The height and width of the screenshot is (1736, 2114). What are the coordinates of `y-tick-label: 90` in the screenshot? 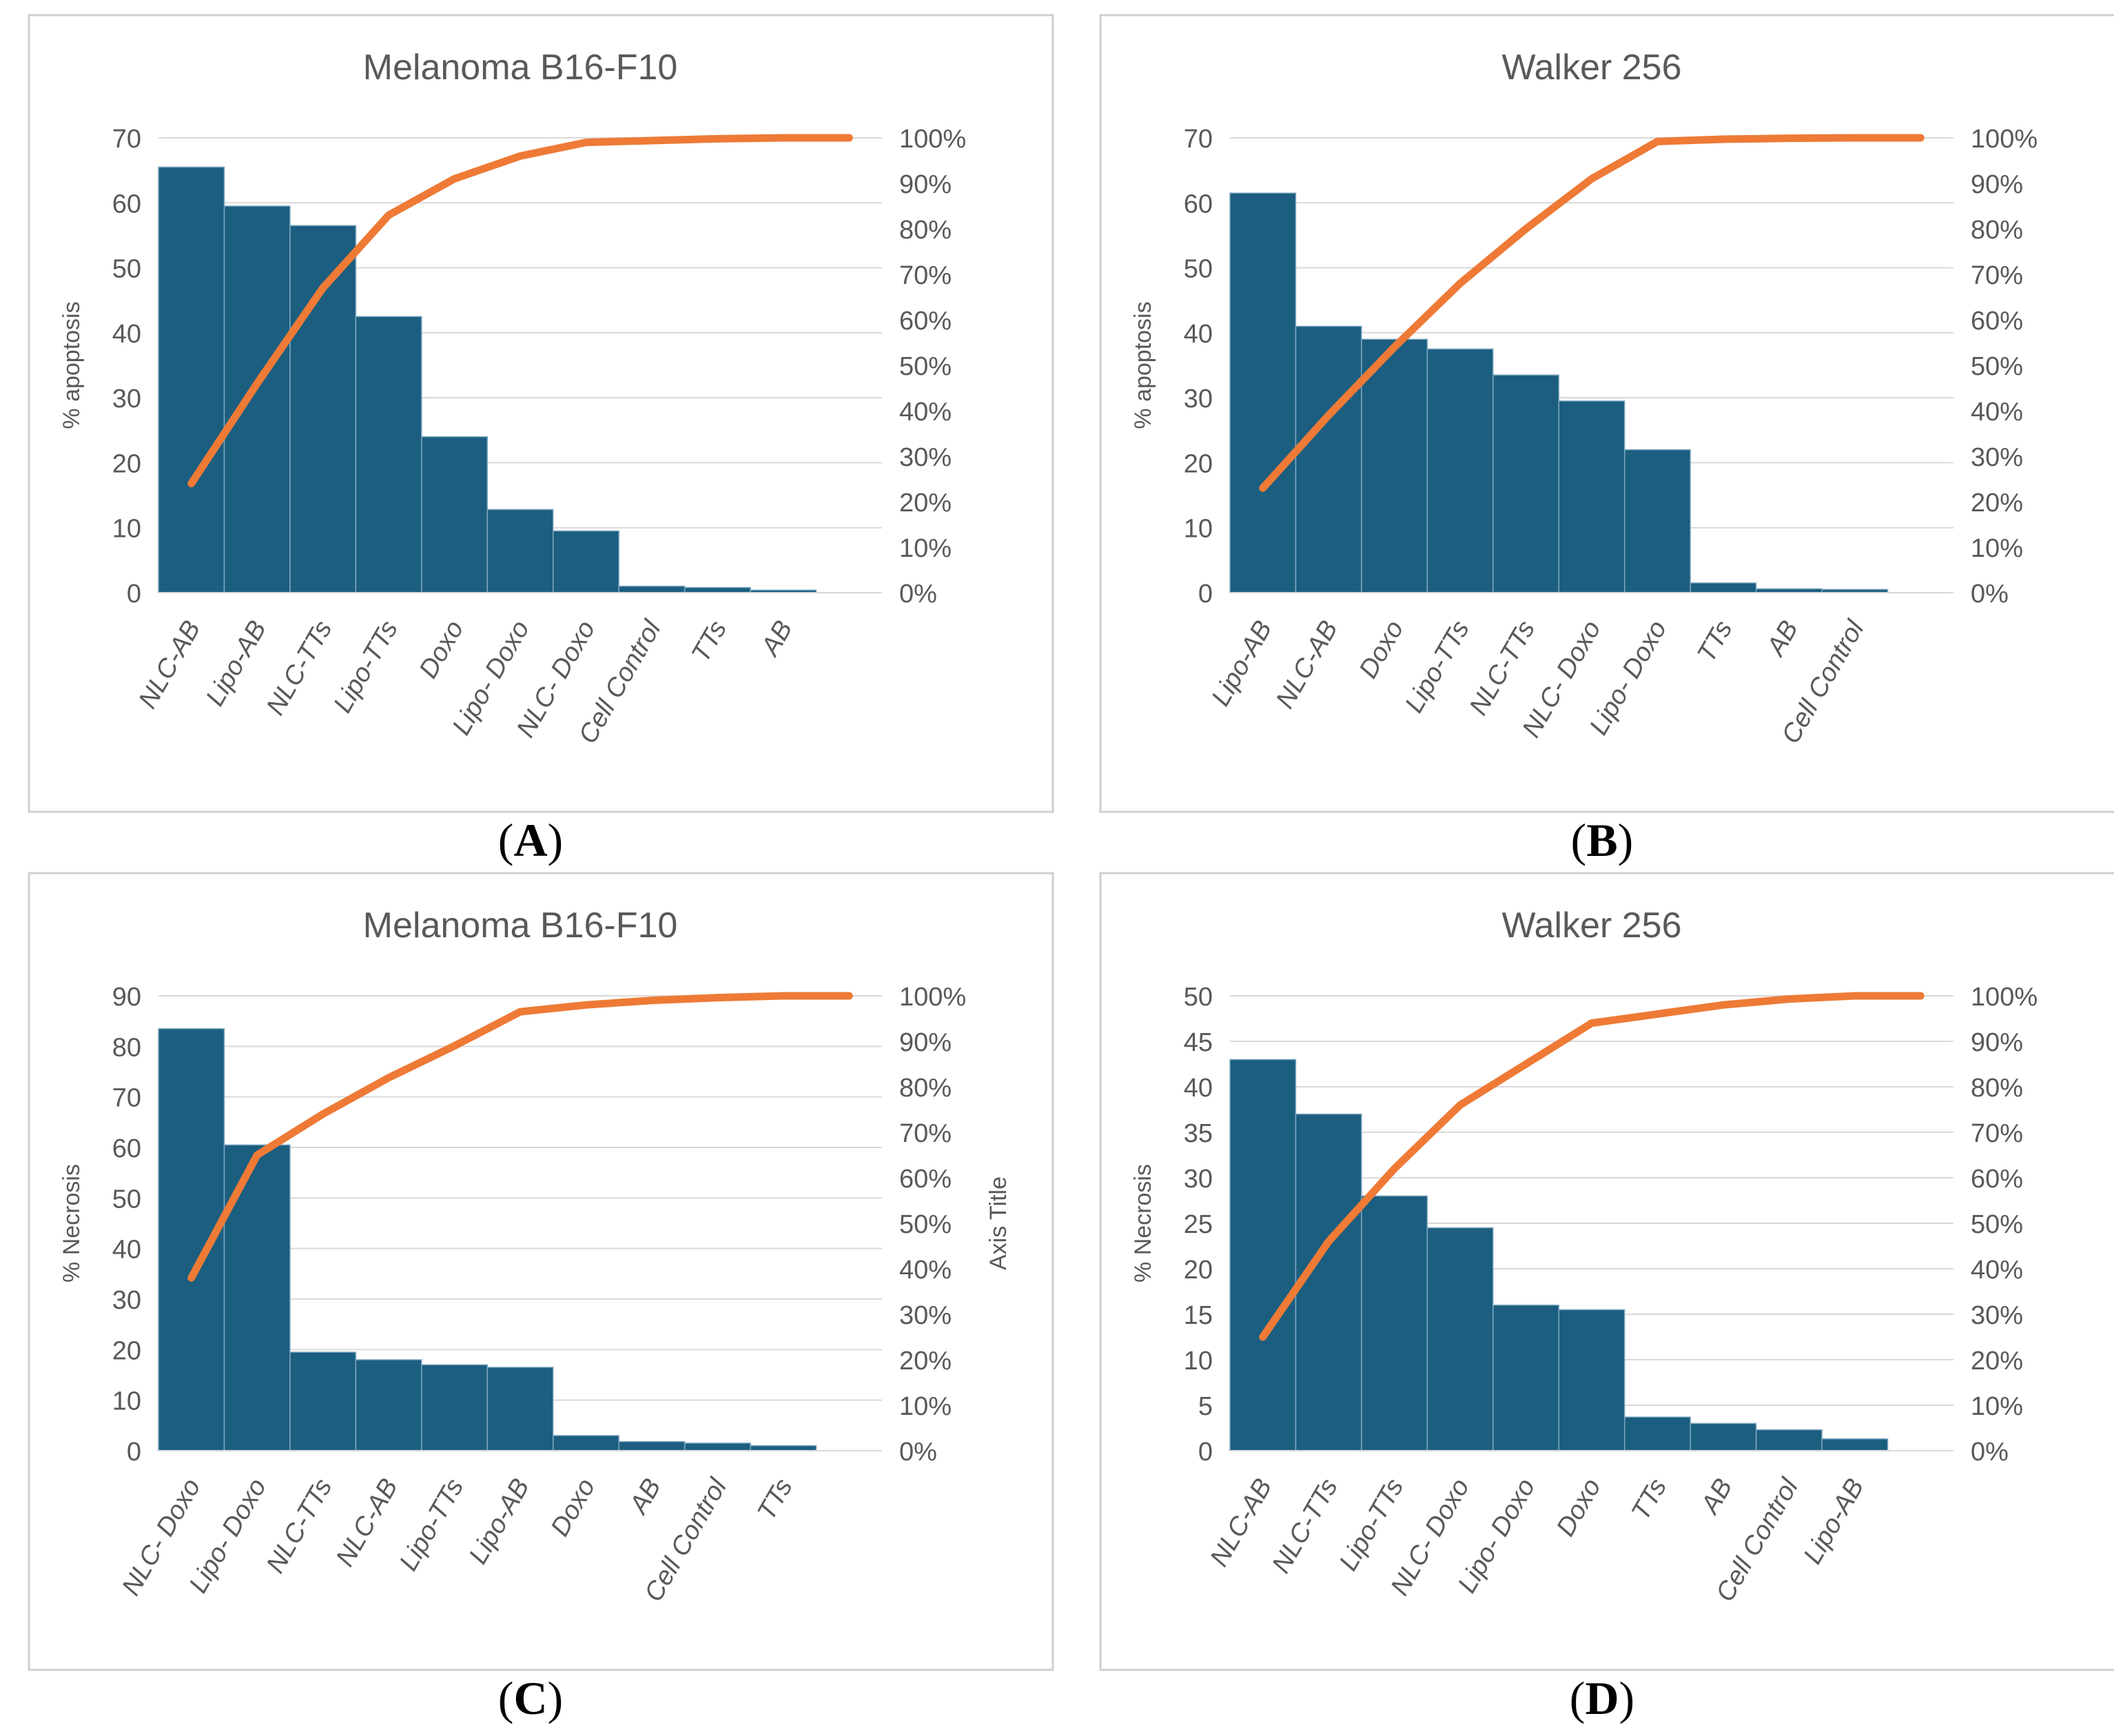 It's located at (127, 998).